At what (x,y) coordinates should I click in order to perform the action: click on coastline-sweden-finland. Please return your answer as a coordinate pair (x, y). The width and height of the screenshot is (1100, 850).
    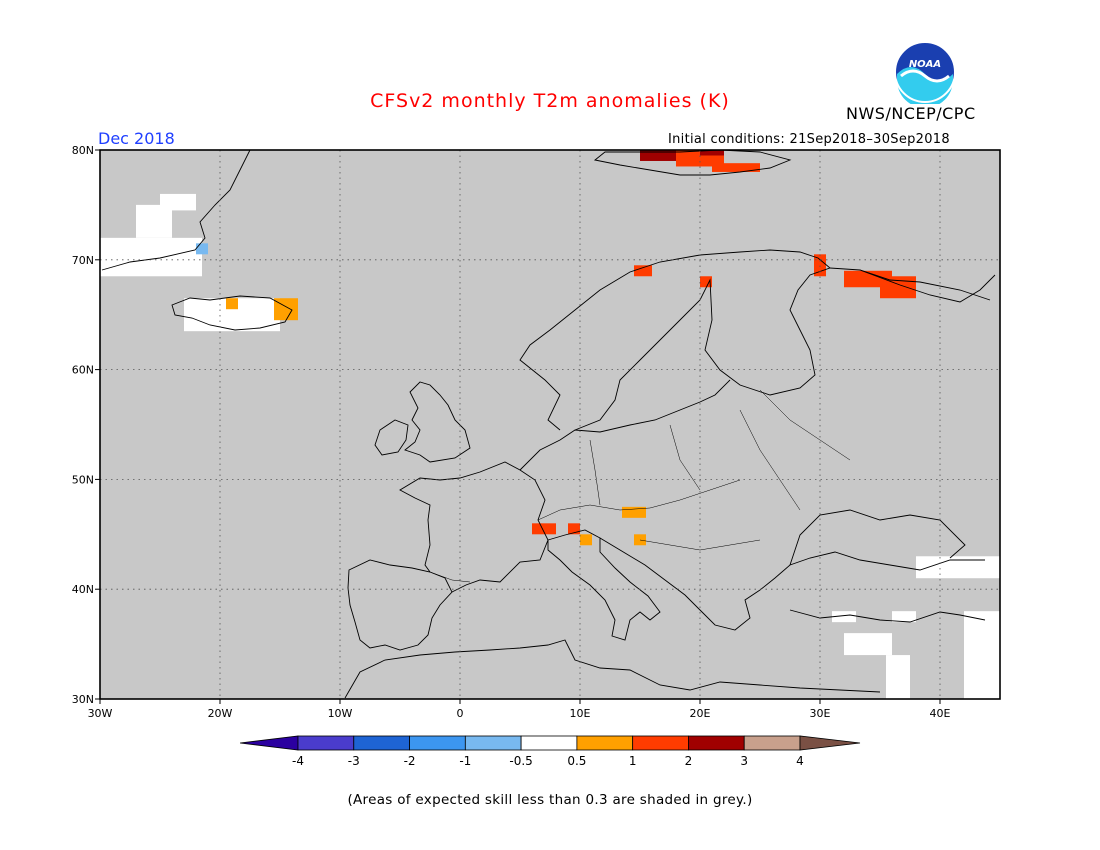
    Looking at the image, I should click on (782, 349).